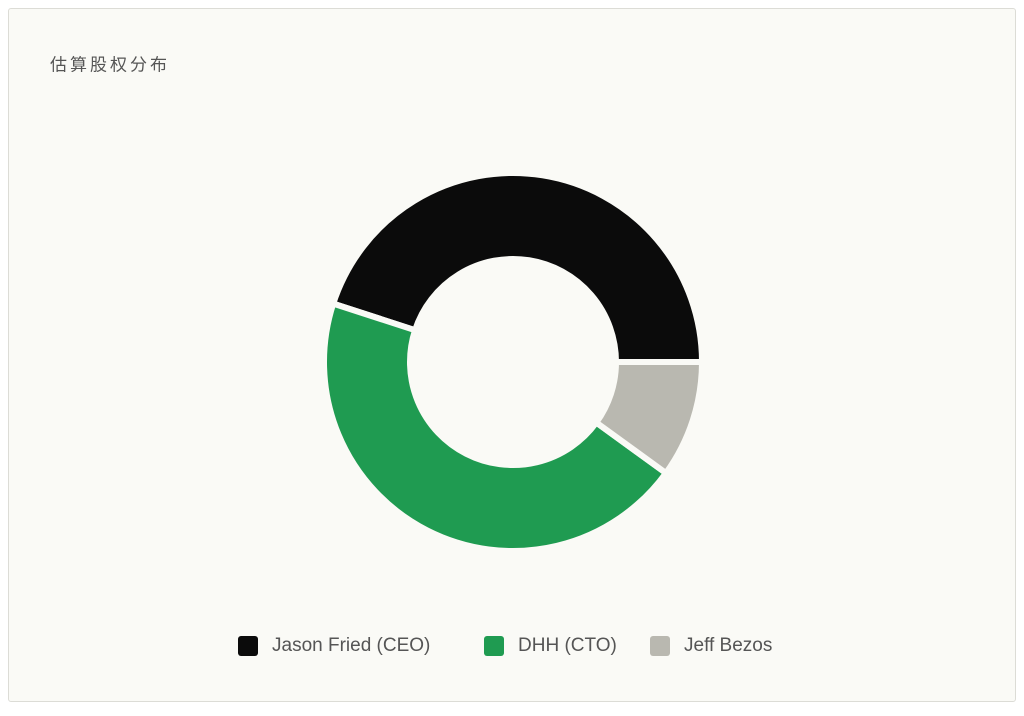 The height and width of the screenshot is (716, 1024). What do you see at coordinates (351, 645) in the screenshot?
I see `legend-label: Jason Fried (CEO)` at bounding box center [351, 645].